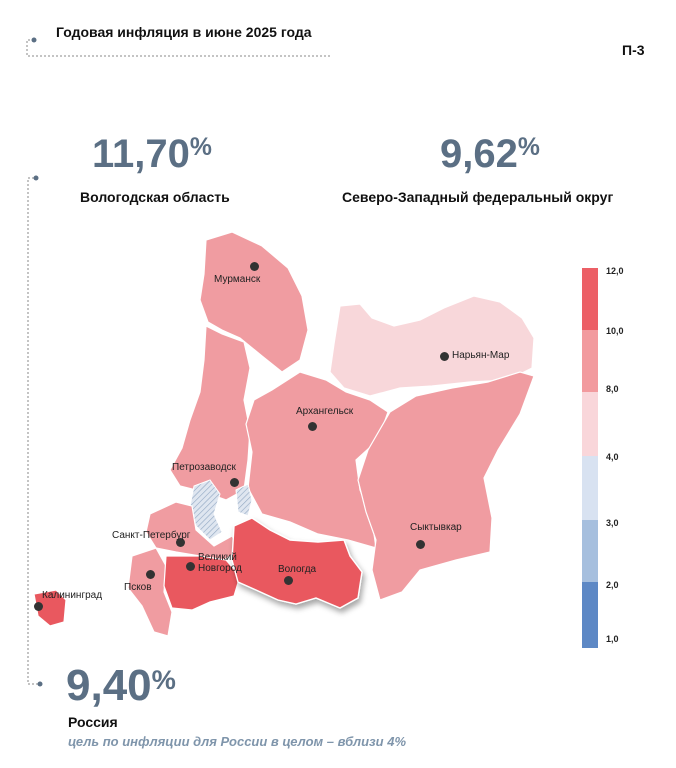 Image resolution: width=676 pixels, height=768 pixels. I want to click on region-nenets, so click(432, 346).